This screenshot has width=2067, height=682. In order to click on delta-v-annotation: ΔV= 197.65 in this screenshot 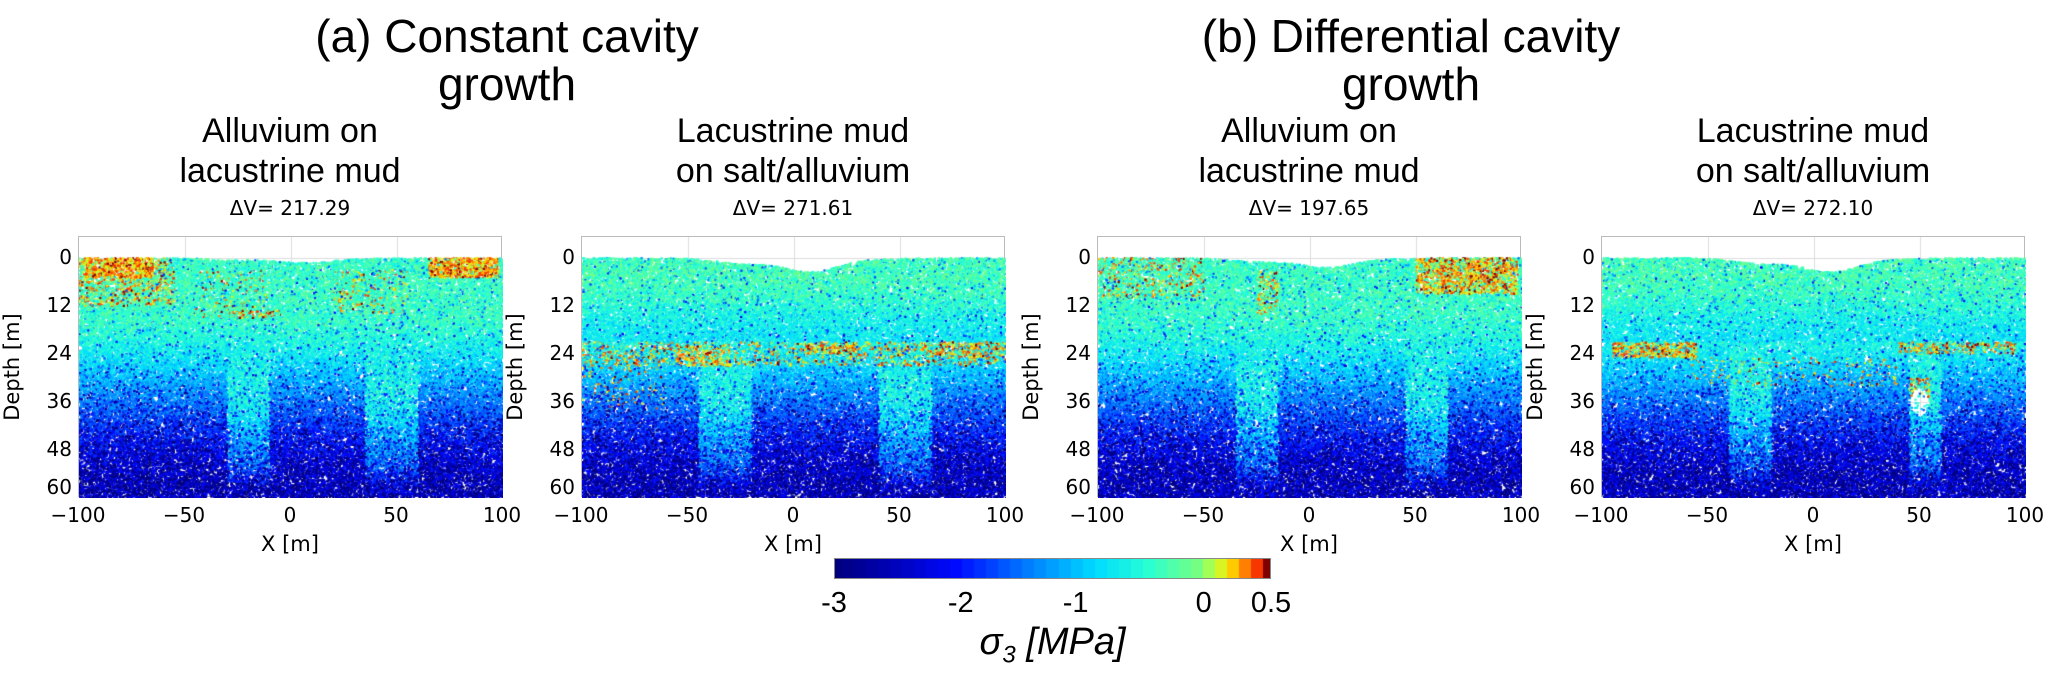, I will do `click(1309, 208)`.